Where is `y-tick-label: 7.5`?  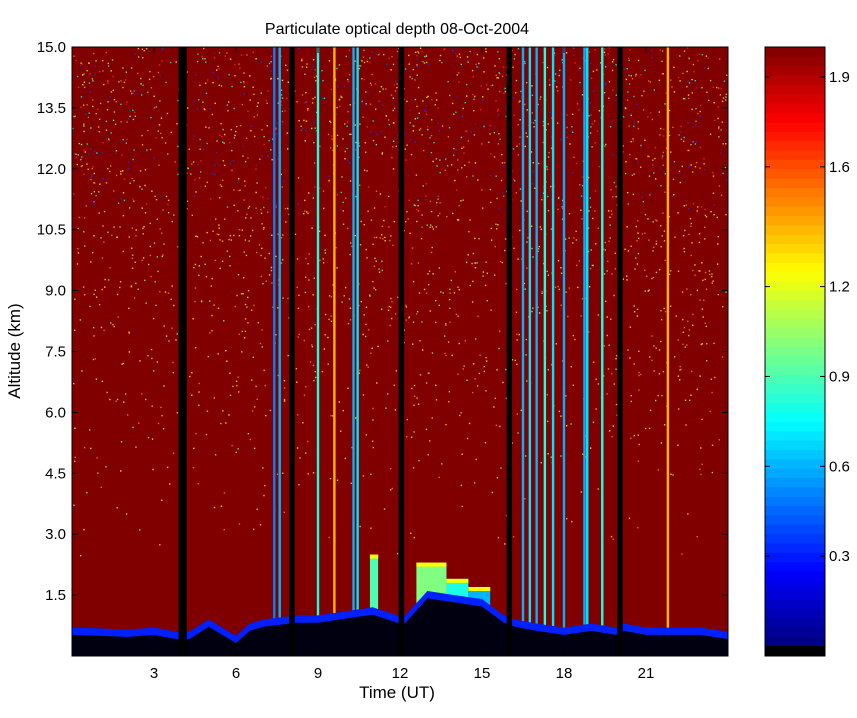
y-tick-label: 7.5 is located at coordinates (55, 352).